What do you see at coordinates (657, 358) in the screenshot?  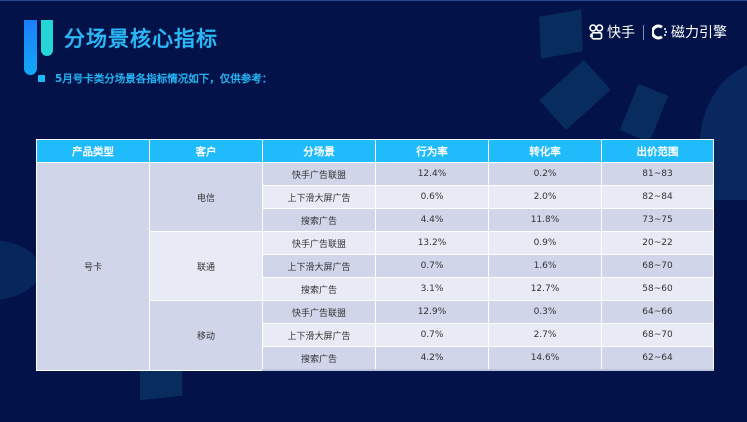 I see `bid-range-cell: 62~64` at bounding box center [657, 358].